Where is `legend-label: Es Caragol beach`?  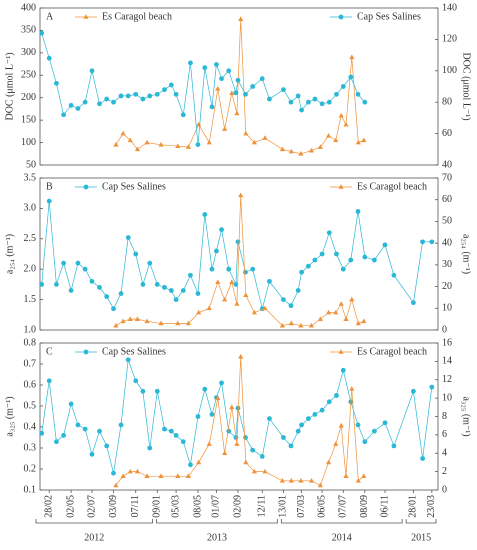 legend-label: Es Caragol beach is located at coordinates (392, 351).